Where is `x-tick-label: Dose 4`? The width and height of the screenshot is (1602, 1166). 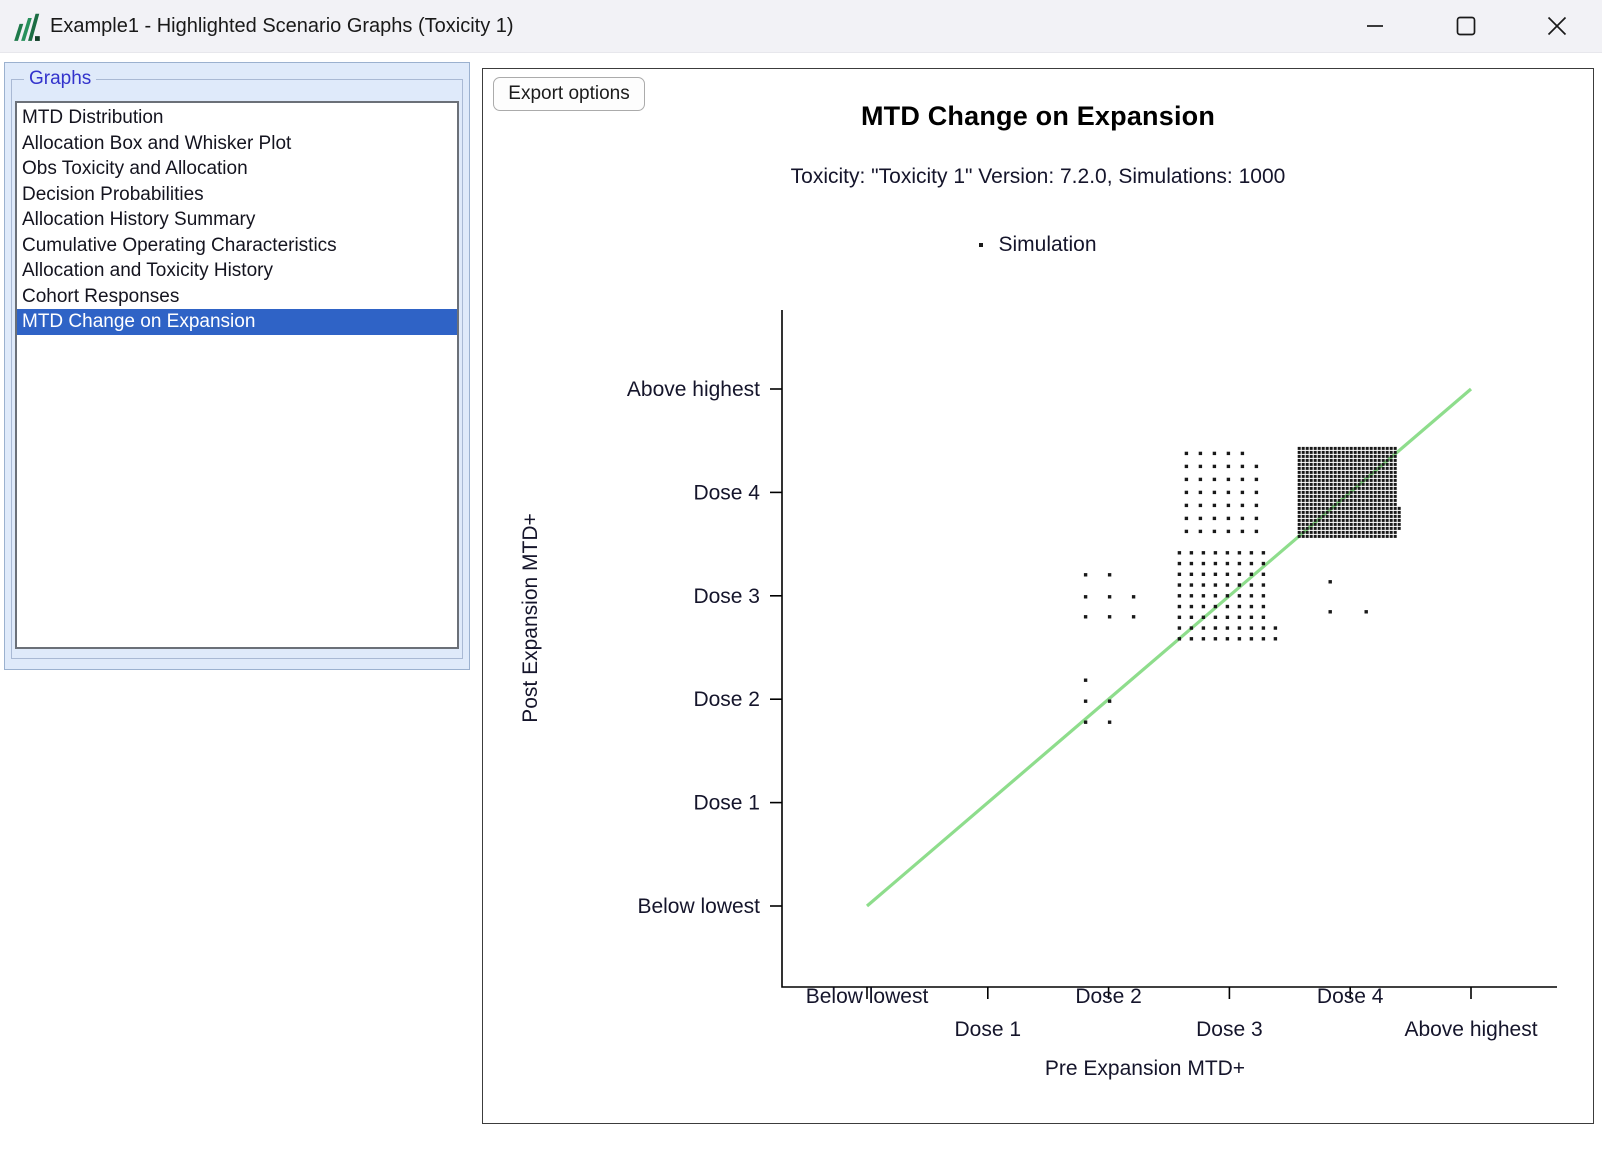 x-tick-label: Dose 4 is located at coordinates (1350, 996).